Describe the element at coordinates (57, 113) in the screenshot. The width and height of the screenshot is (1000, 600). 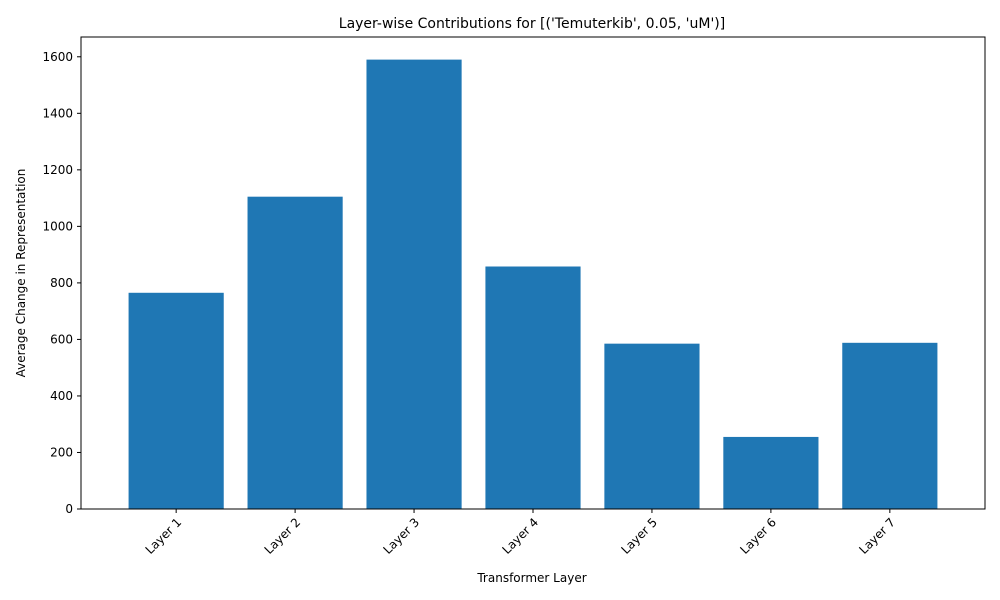
I see `y-tick-label: 1400` at that location.